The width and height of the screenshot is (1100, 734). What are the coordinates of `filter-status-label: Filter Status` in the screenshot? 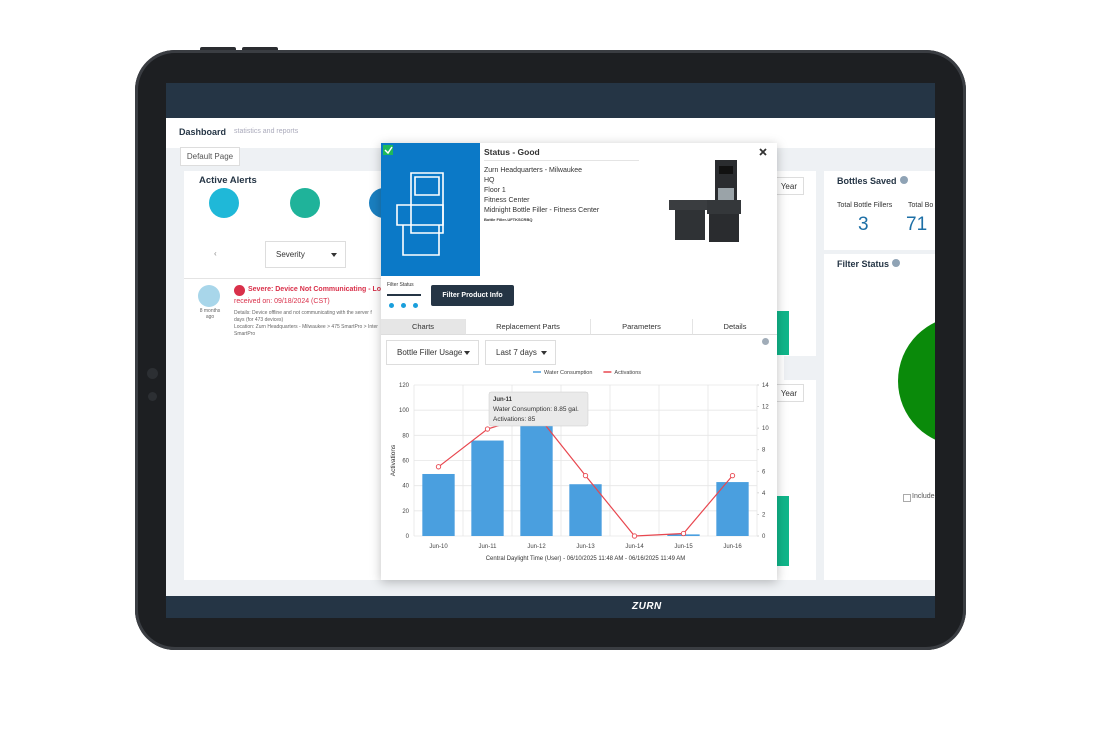 It's located at (400, 285).